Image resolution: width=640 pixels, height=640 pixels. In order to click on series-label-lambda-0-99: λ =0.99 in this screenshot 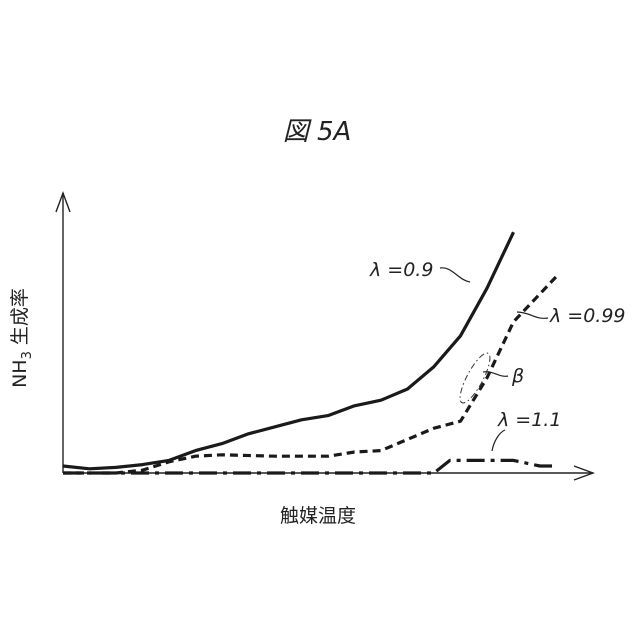, I will do `click(587, 316)`.